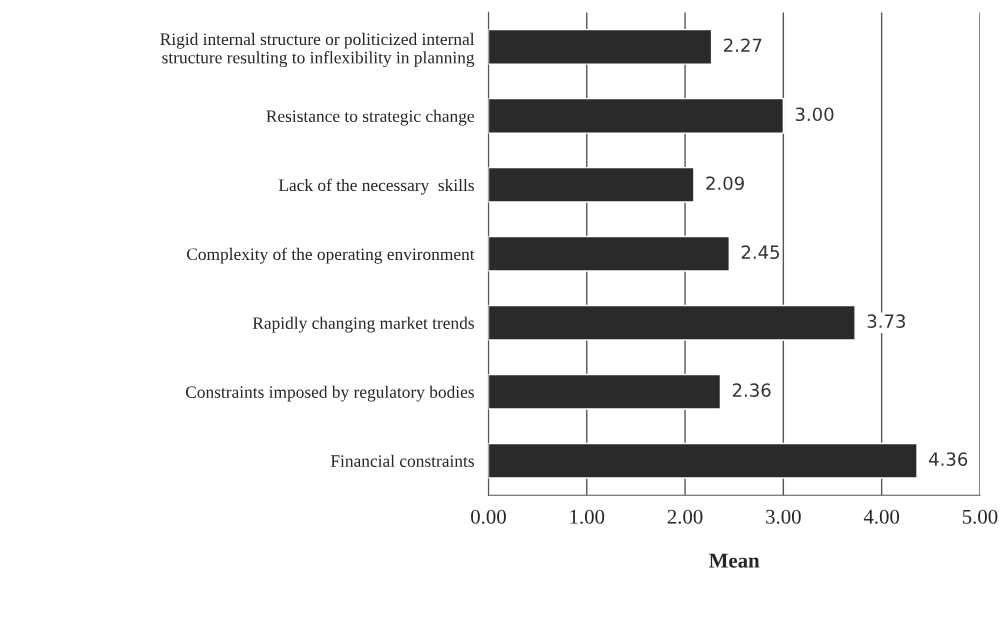 This screenshot has height=619, width=1003. I want to click on y-tick-label: Complexity of the operating environment, so click(330, 255).